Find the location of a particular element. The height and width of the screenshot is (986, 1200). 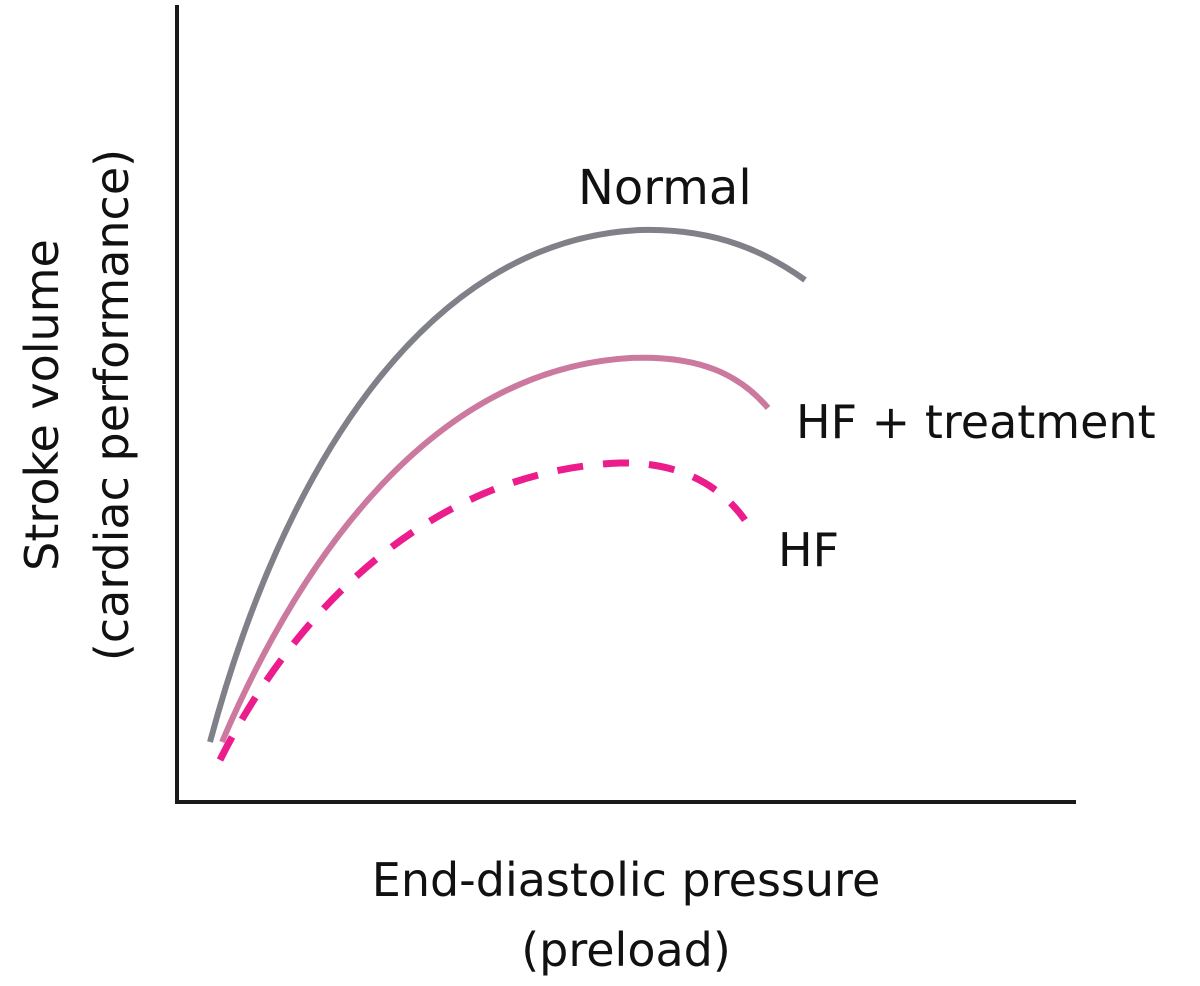

curve-hf is located at coordinates (482, 610).